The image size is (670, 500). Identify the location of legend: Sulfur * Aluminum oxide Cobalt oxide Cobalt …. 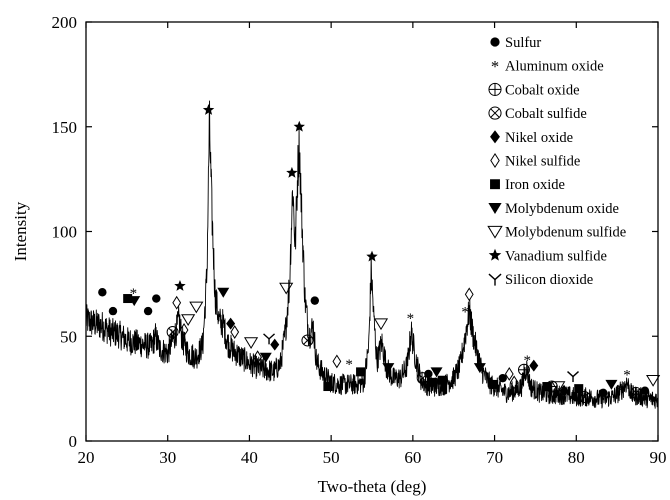
(556, 161).